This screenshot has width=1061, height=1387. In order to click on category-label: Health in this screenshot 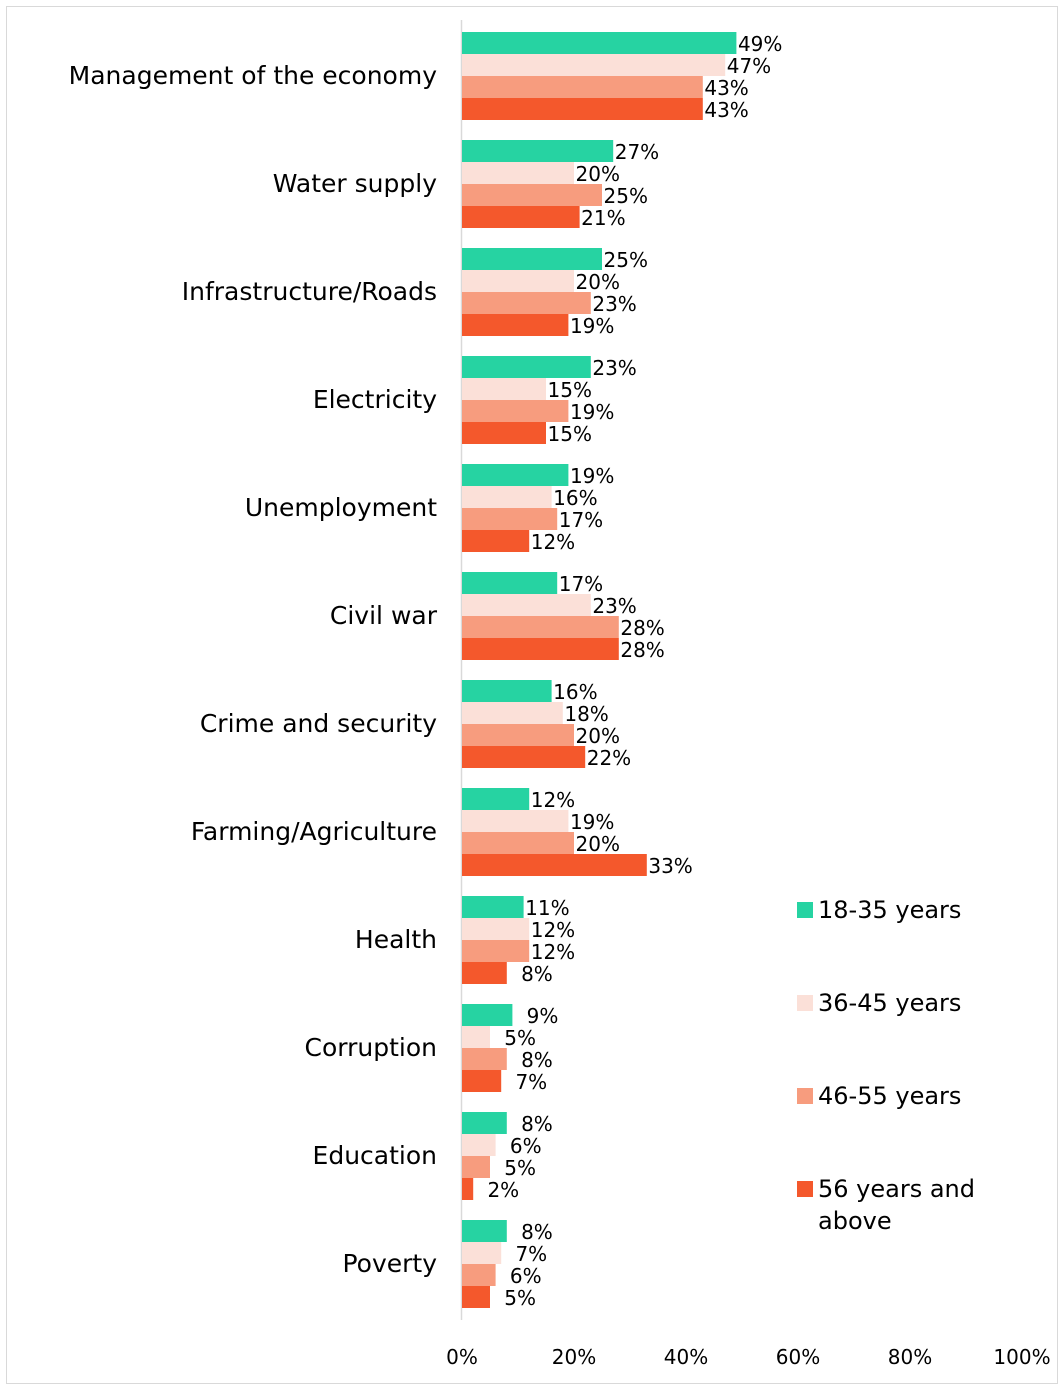, I will do `click(396, 939)`.